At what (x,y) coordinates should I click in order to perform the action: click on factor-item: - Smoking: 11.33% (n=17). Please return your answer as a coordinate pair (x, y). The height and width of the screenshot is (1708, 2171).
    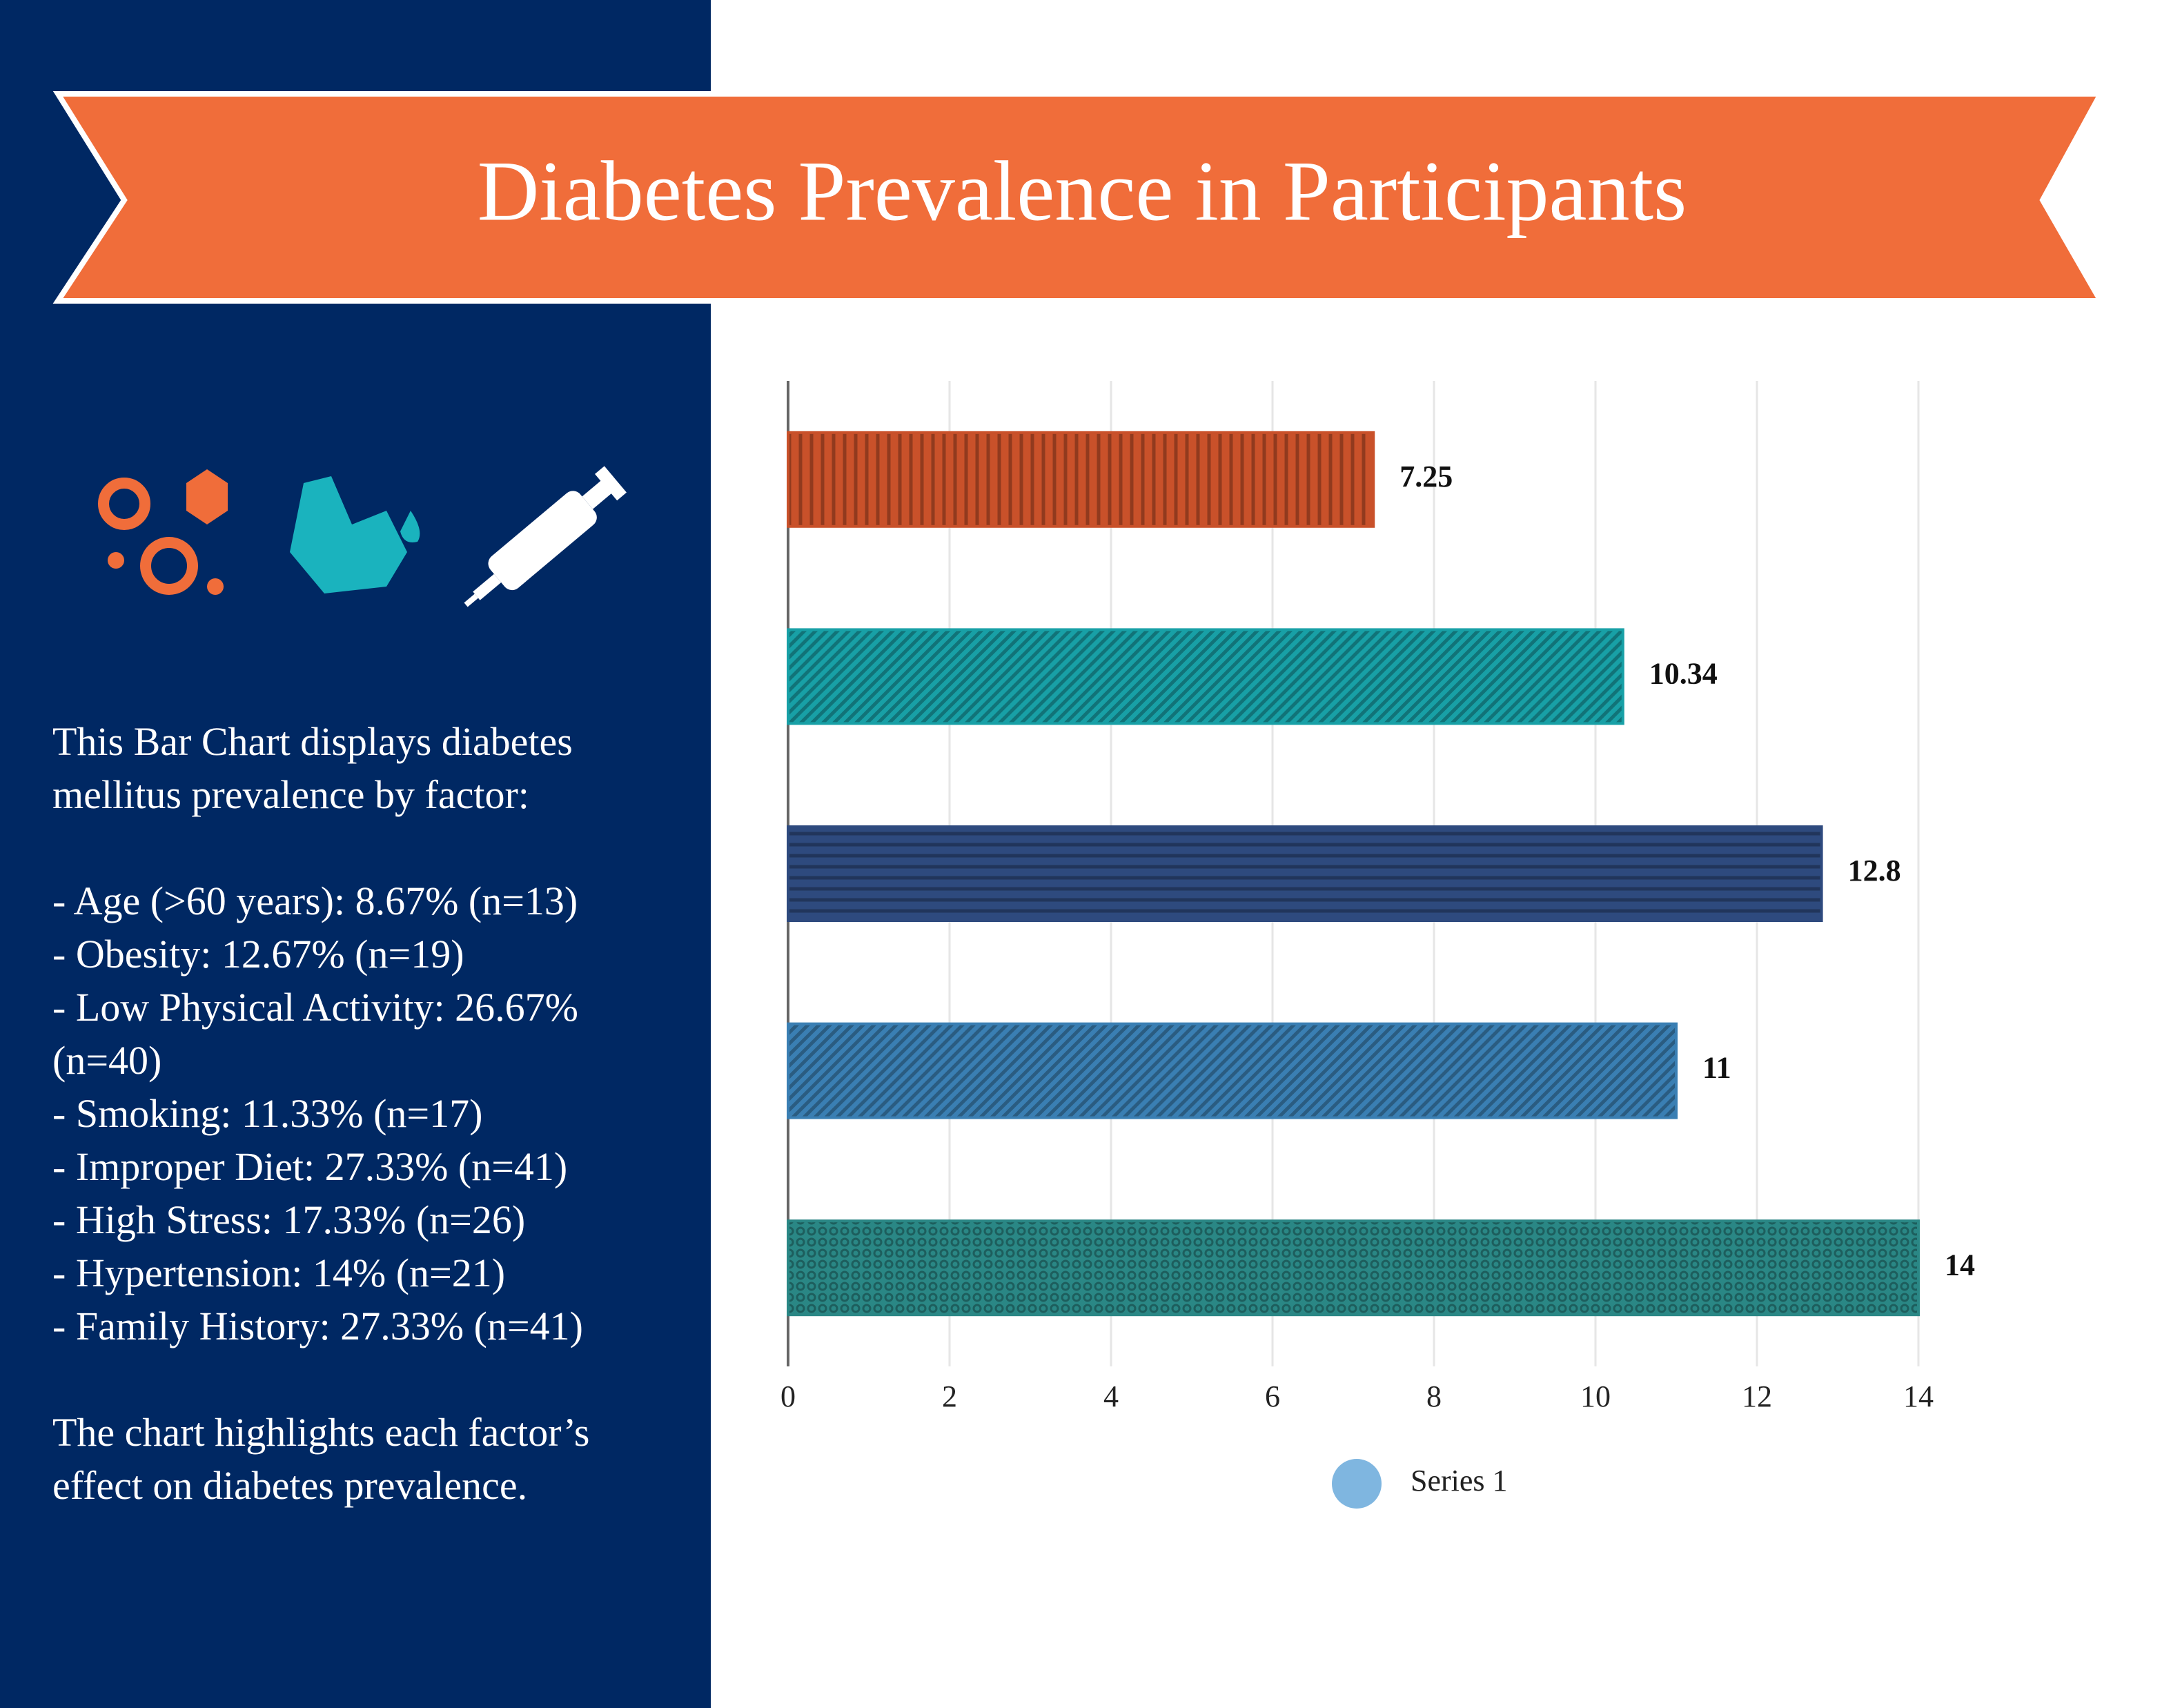
    Looking at the image, I should click on (267, 1113).